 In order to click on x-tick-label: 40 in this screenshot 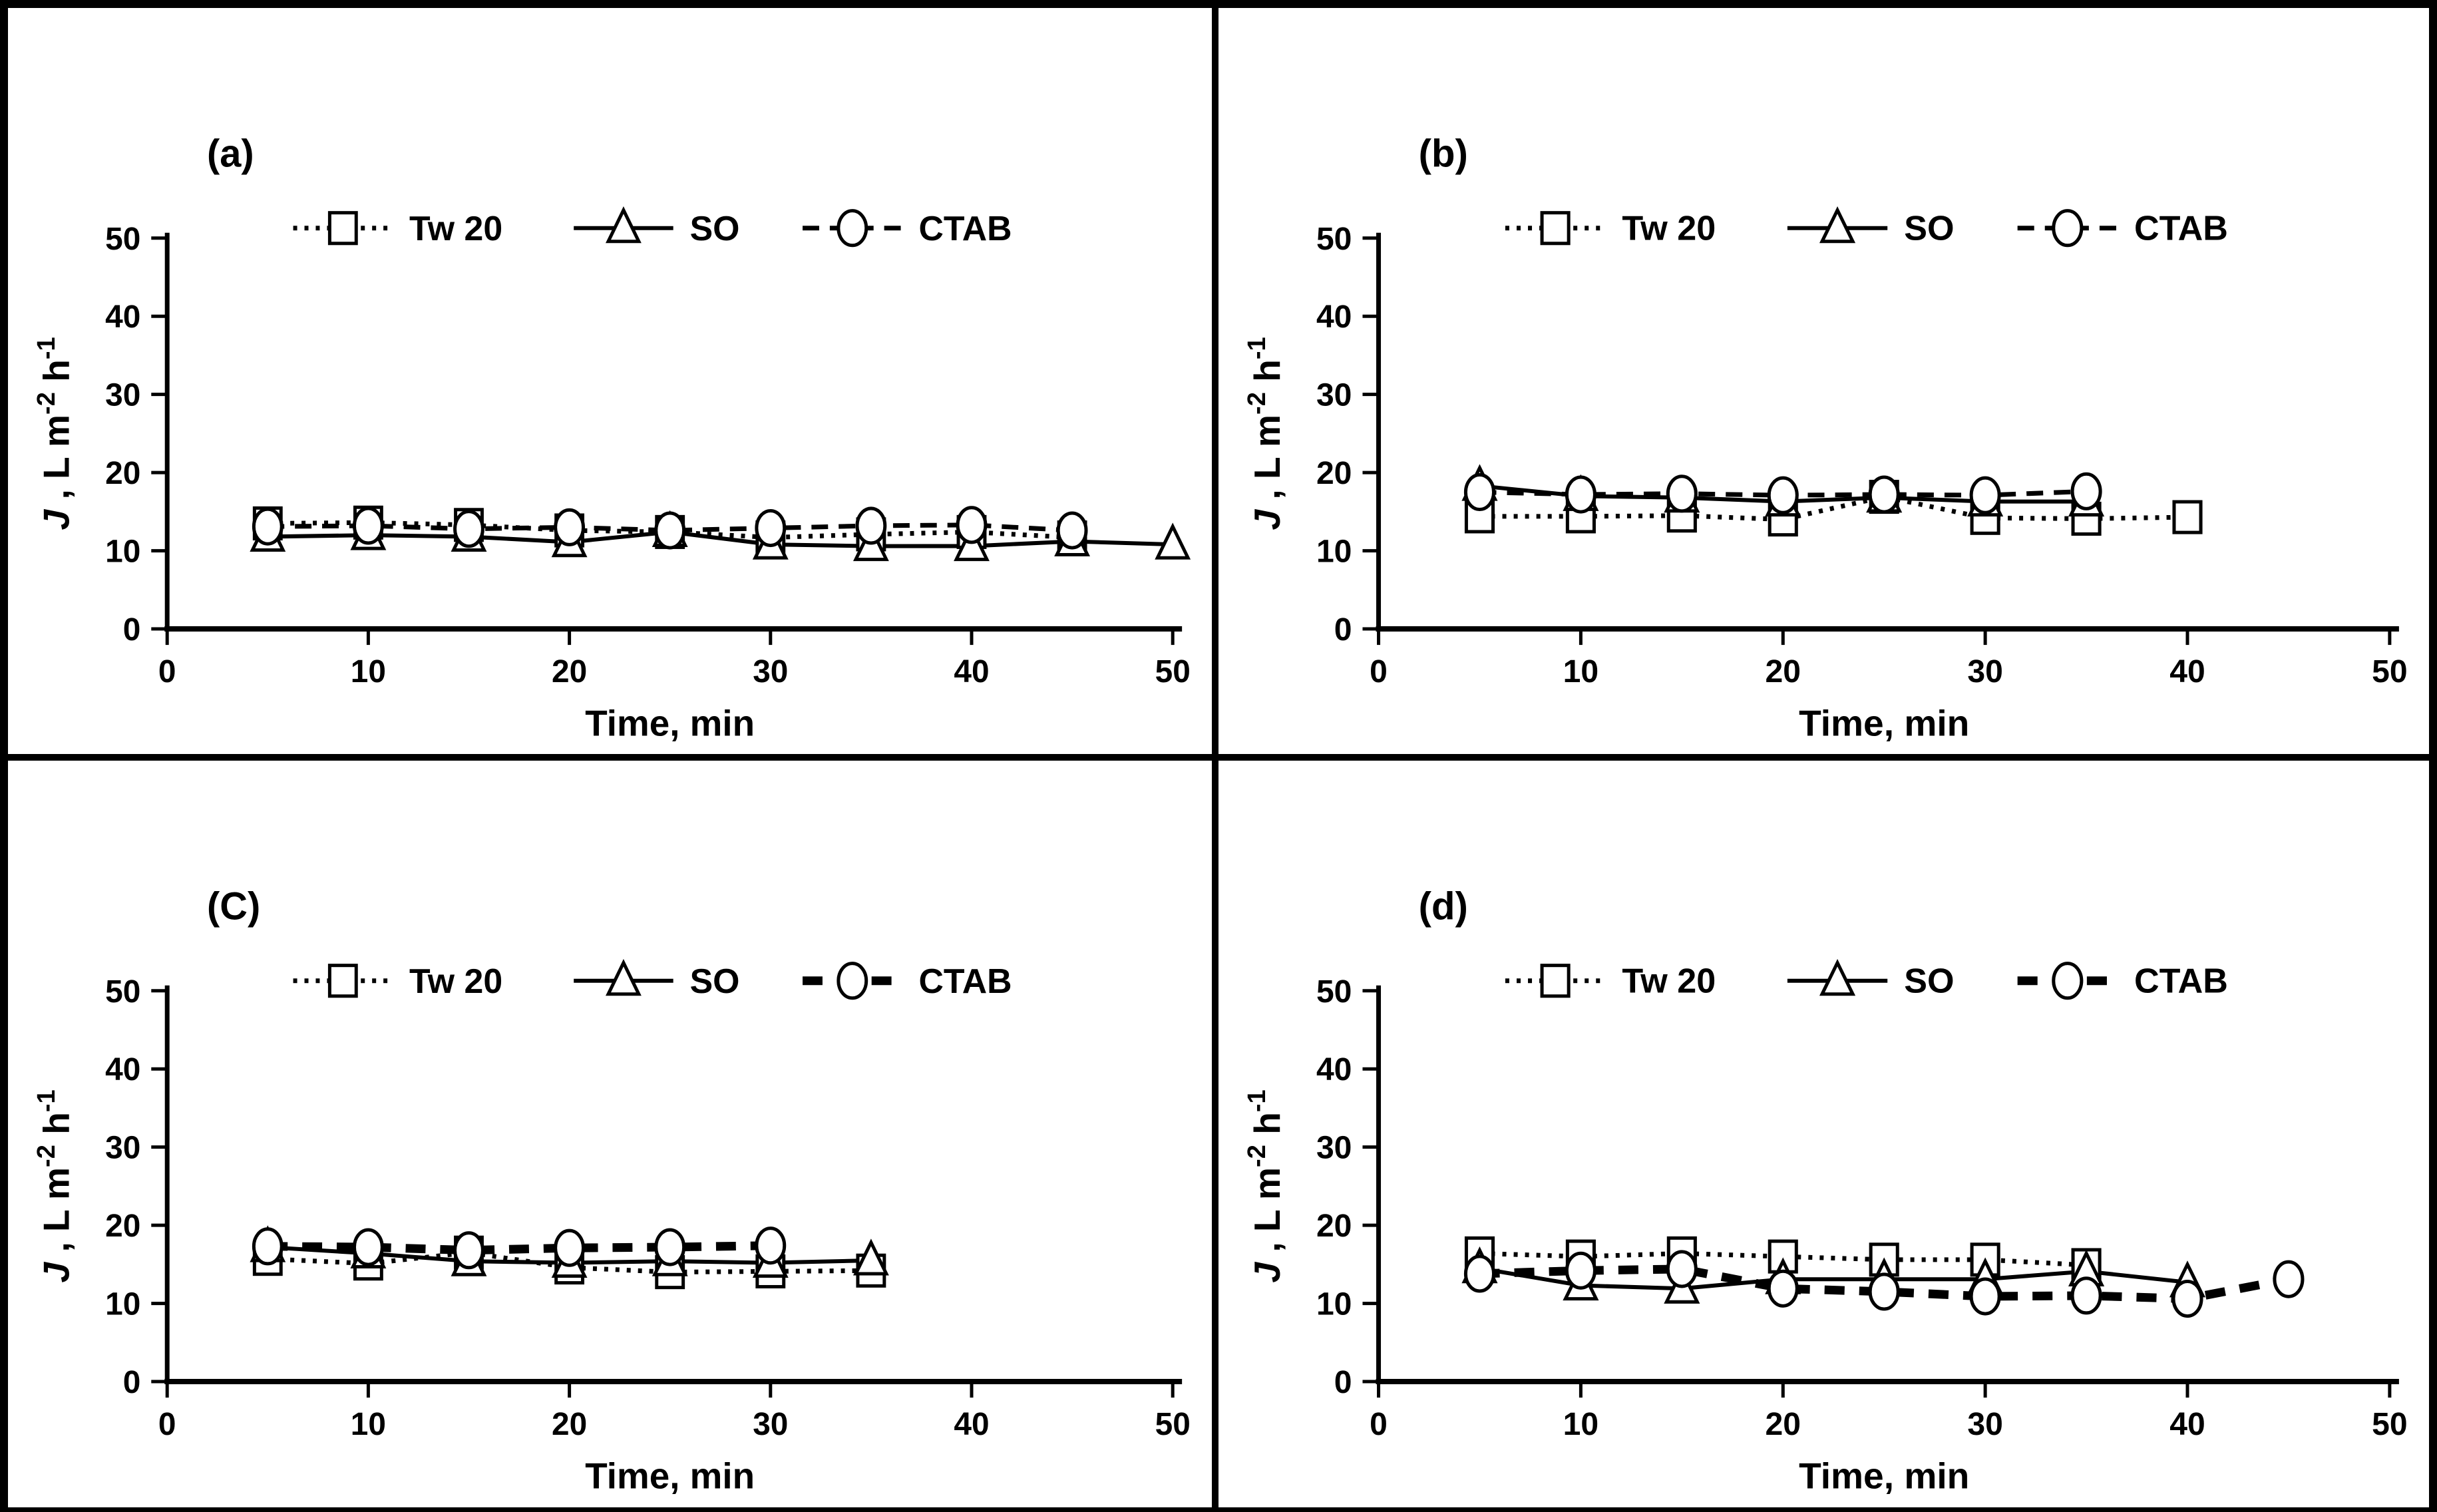, I will do `click(2187, 1425)`.